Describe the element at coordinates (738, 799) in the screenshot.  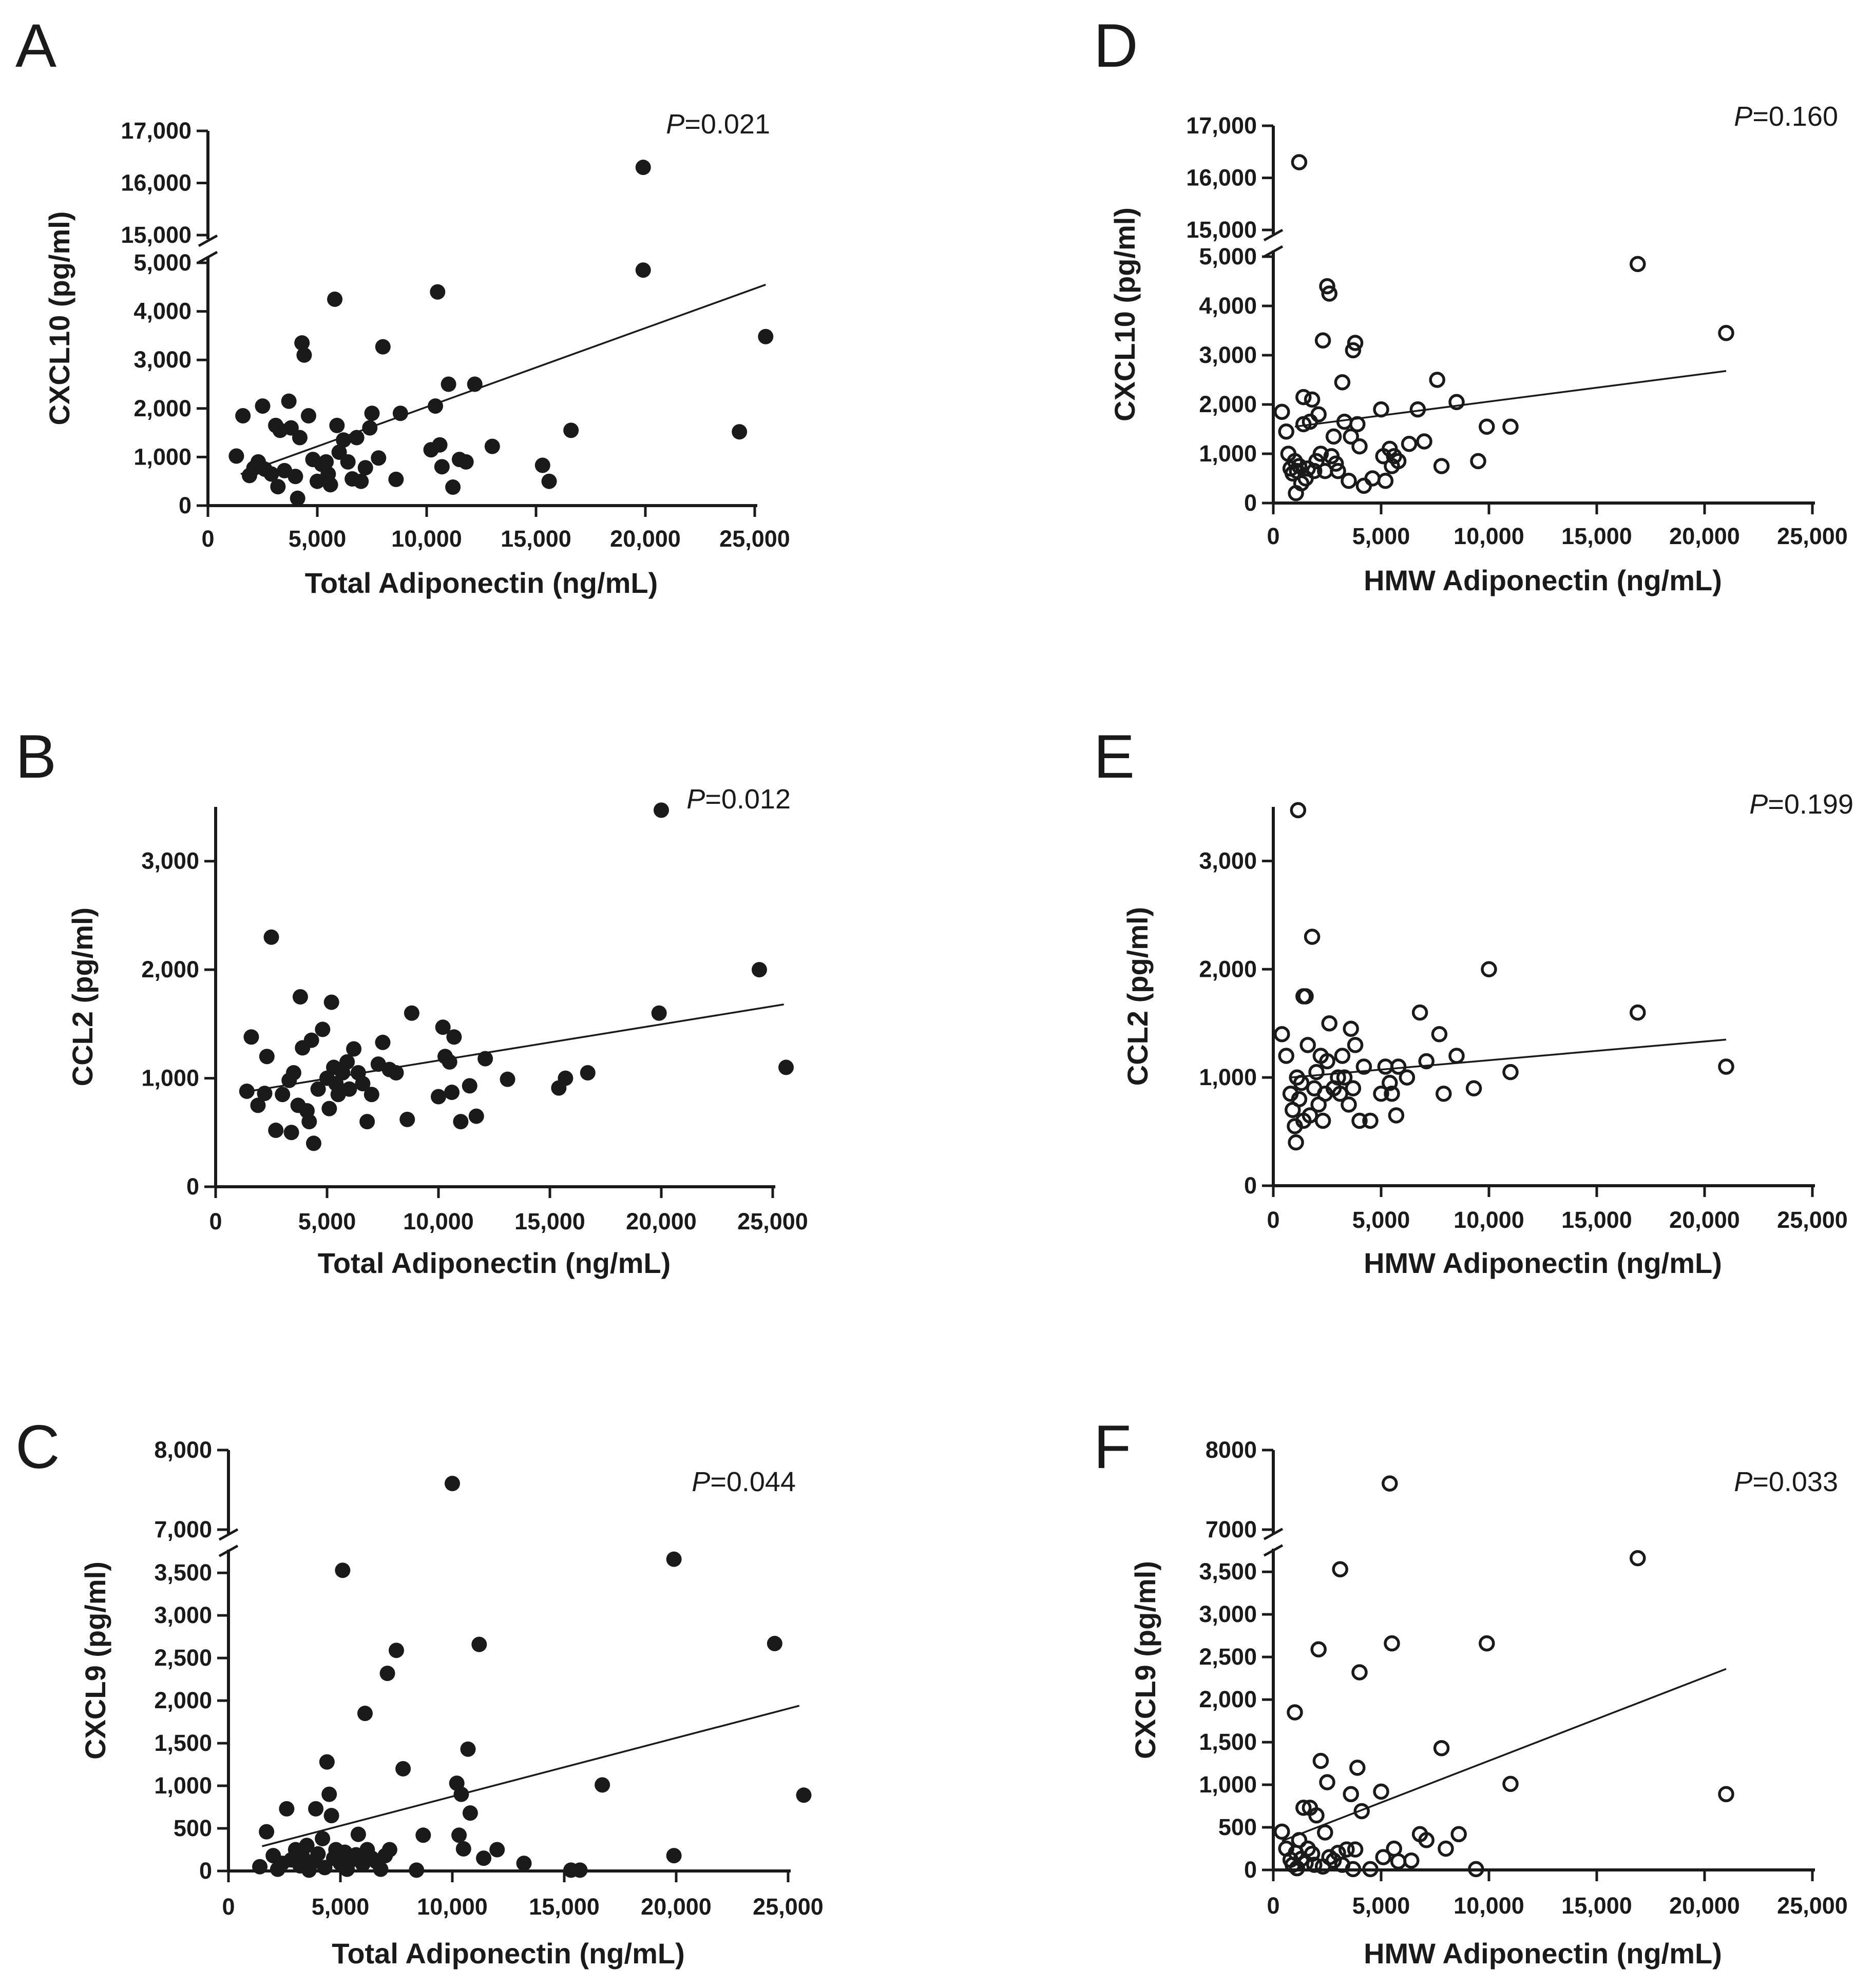
I see `p-value: P=0.012` at that location.